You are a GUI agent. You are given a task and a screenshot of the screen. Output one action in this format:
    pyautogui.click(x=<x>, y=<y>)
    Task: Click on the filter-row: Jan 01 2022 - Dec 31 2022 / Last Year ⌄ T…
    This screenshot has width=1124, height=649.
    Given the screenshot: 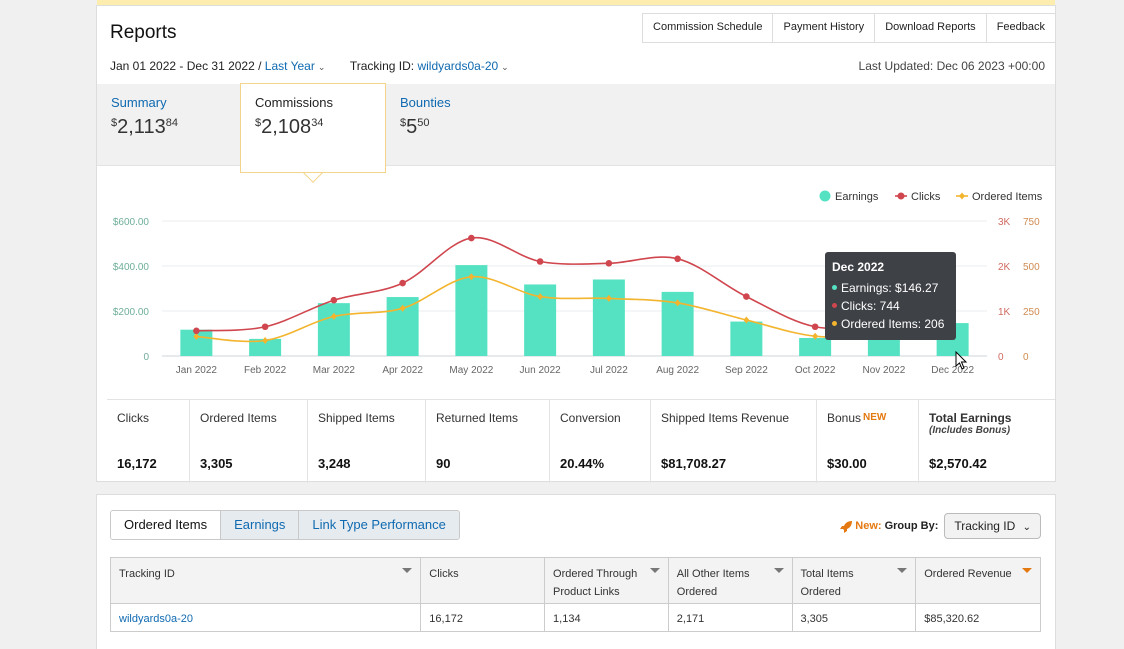 What is the action you would take?
    pyautogui.click(x=309, y=66)
    